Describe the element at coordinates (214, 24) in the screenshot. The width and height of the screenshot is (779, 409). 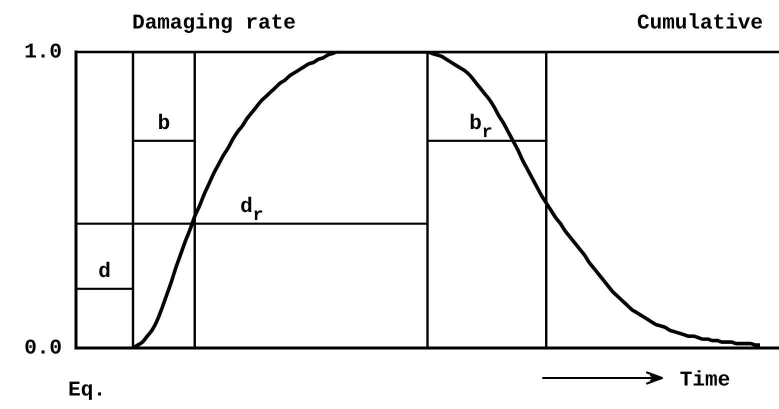
I see `text: Damaging rate` at that location.